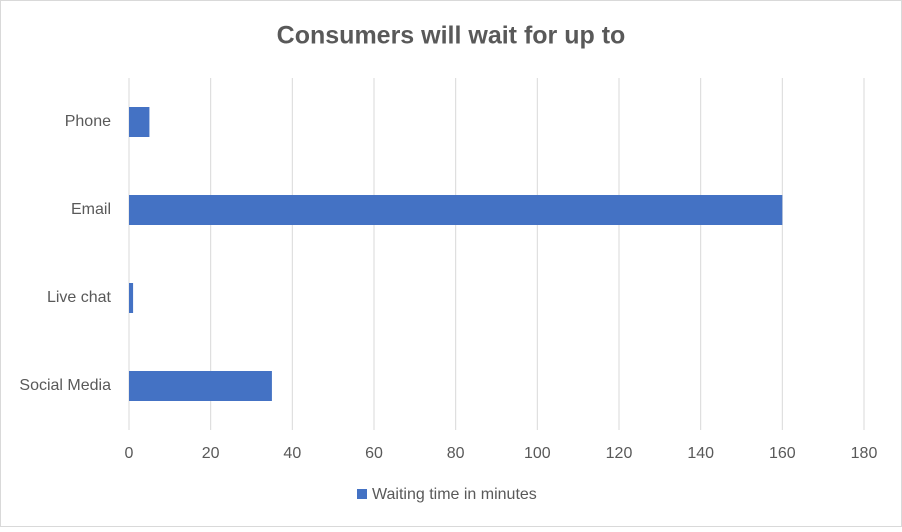  I want to click on x-tick-label: 60, so click(374, 453).